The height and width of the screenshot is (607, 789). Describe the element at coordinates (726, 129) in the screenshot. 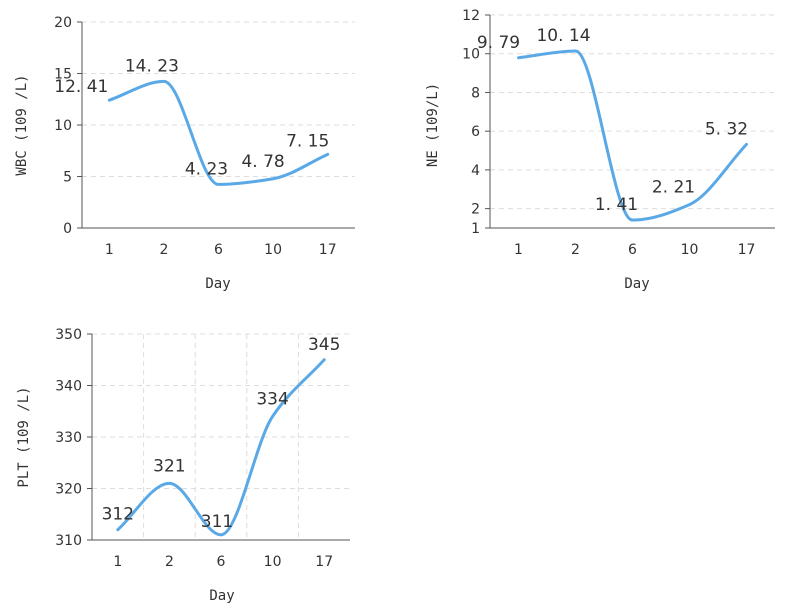

I see `data-label: 5. 32` at that location.